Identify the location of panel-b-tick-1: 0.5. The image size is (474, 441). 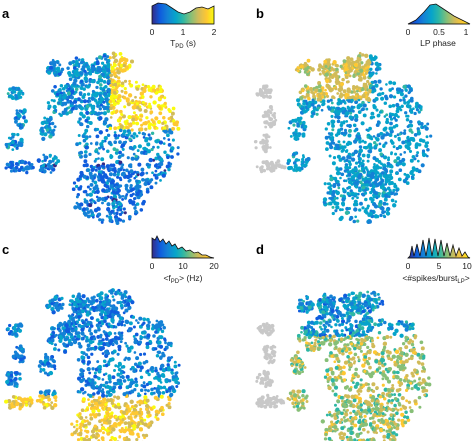
(439, 32).